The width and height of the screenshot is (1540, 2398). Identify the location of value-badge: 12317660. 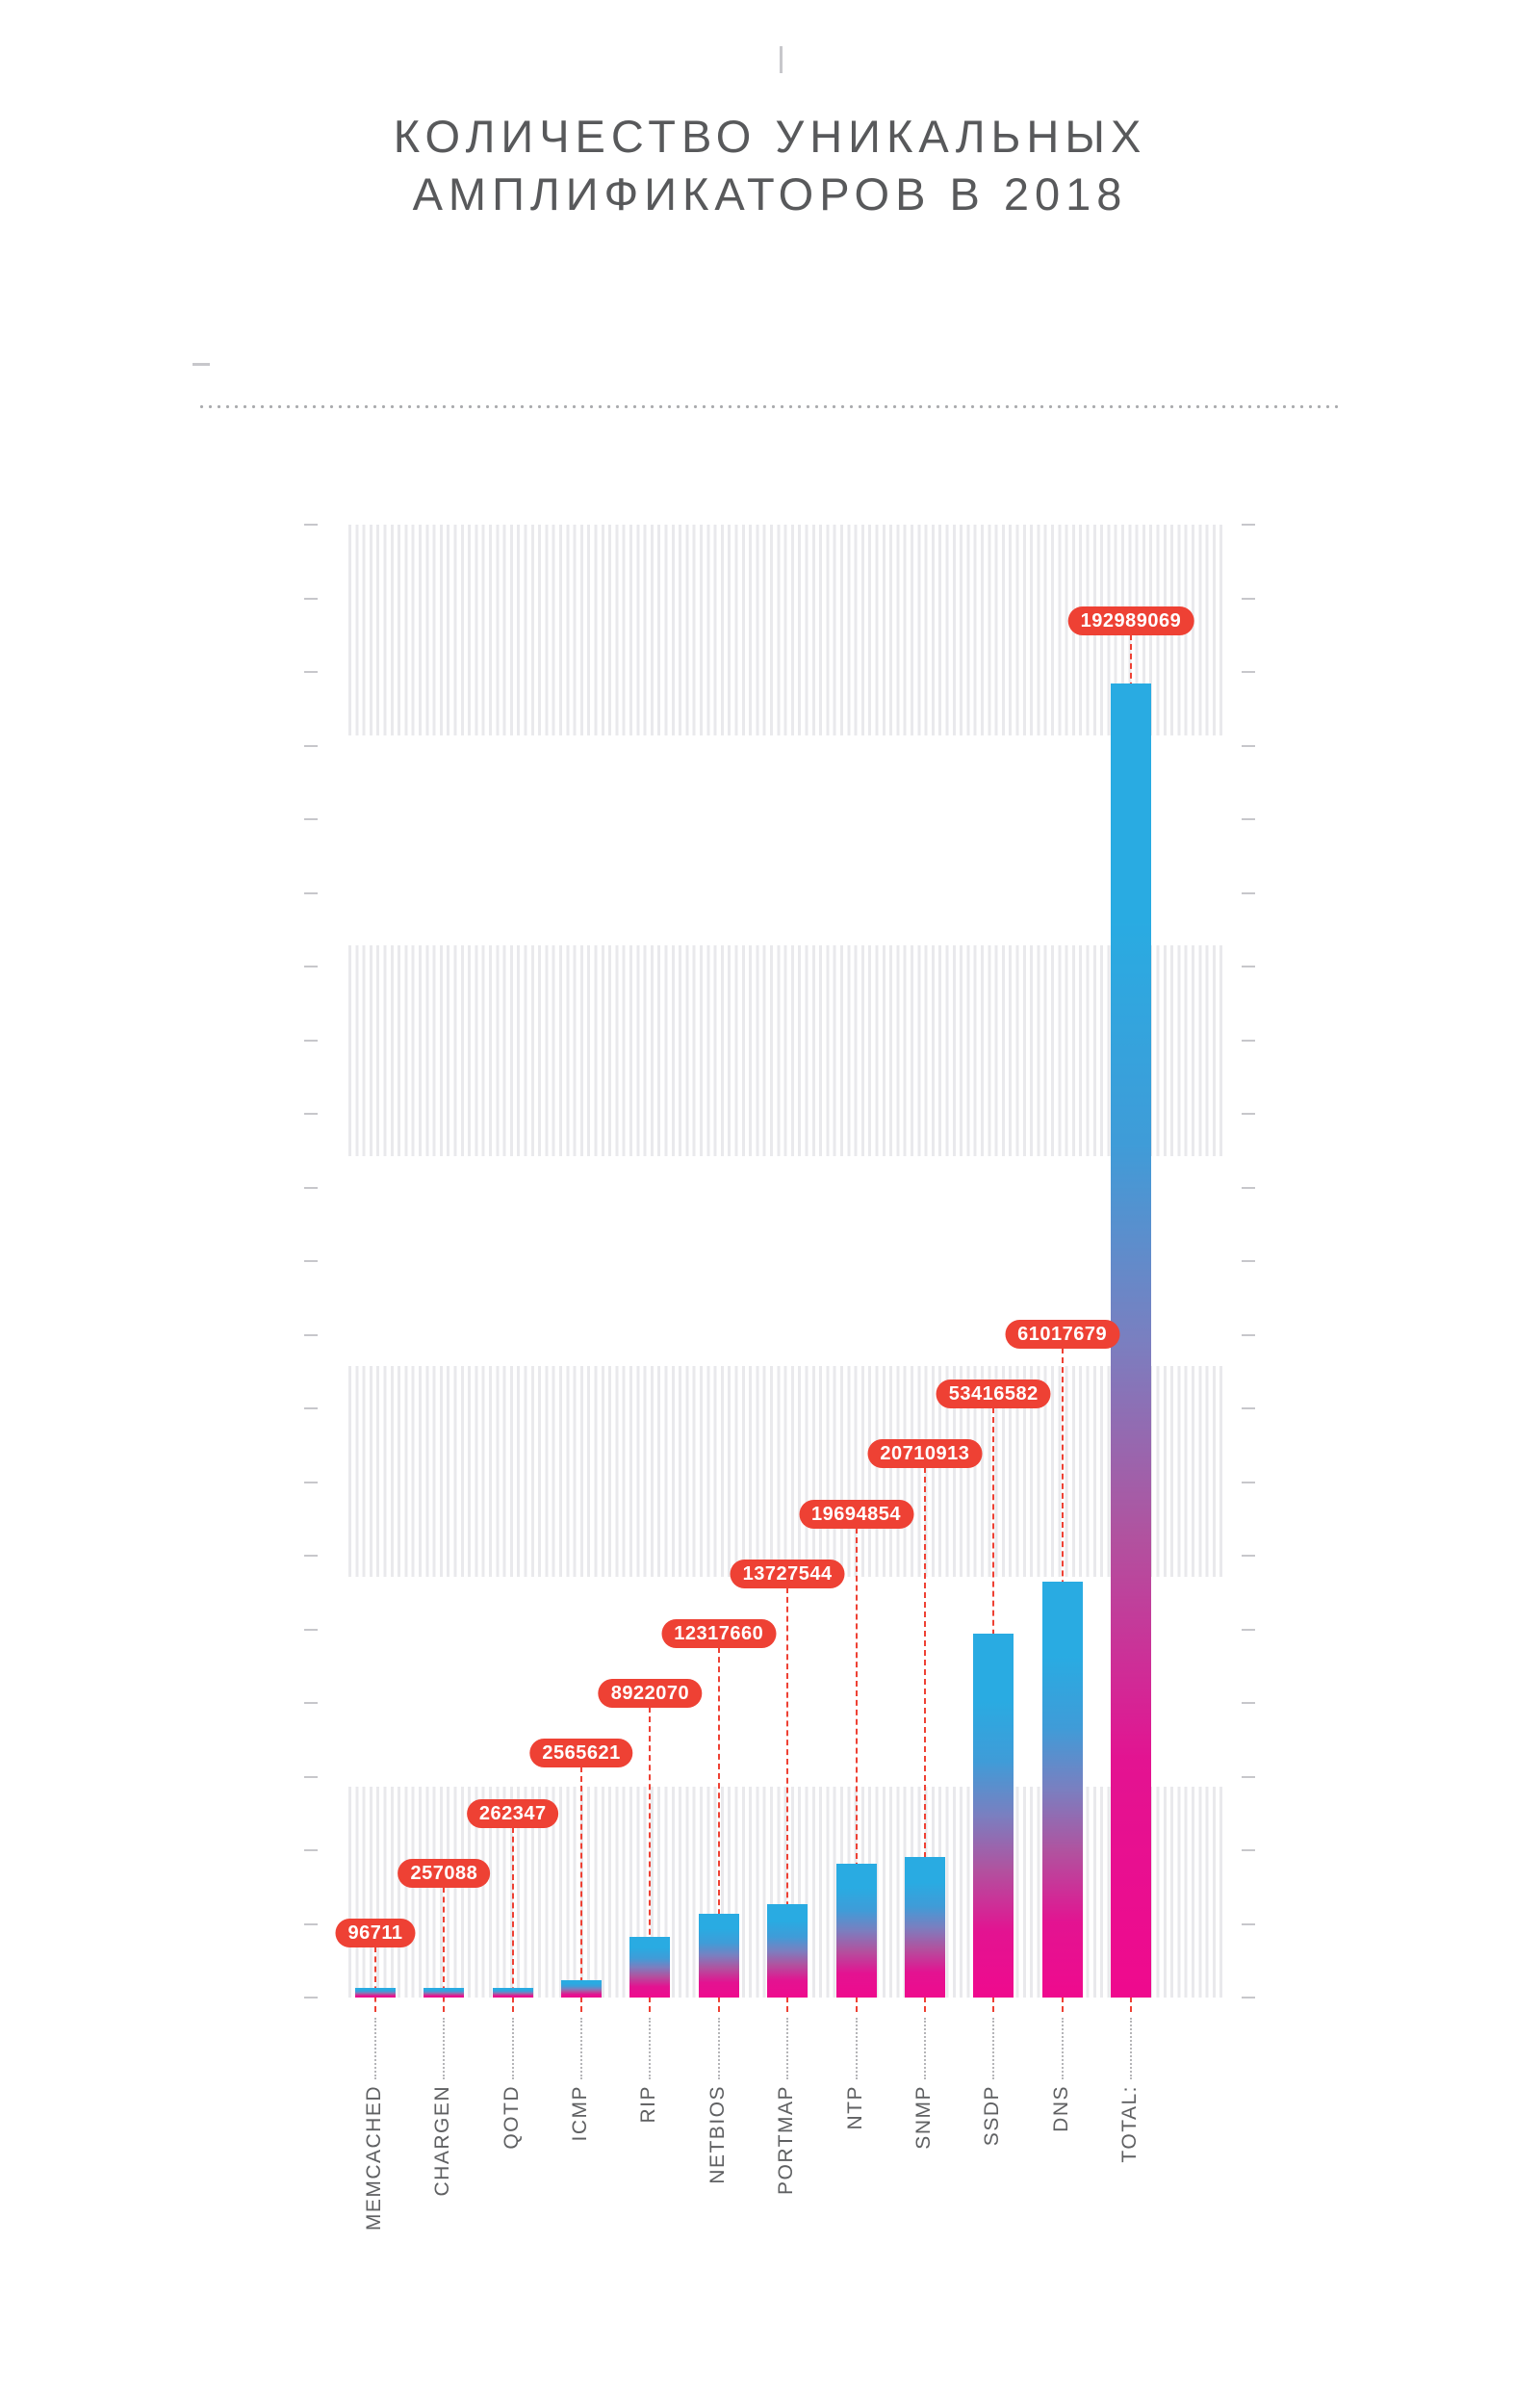
(719, 1633).